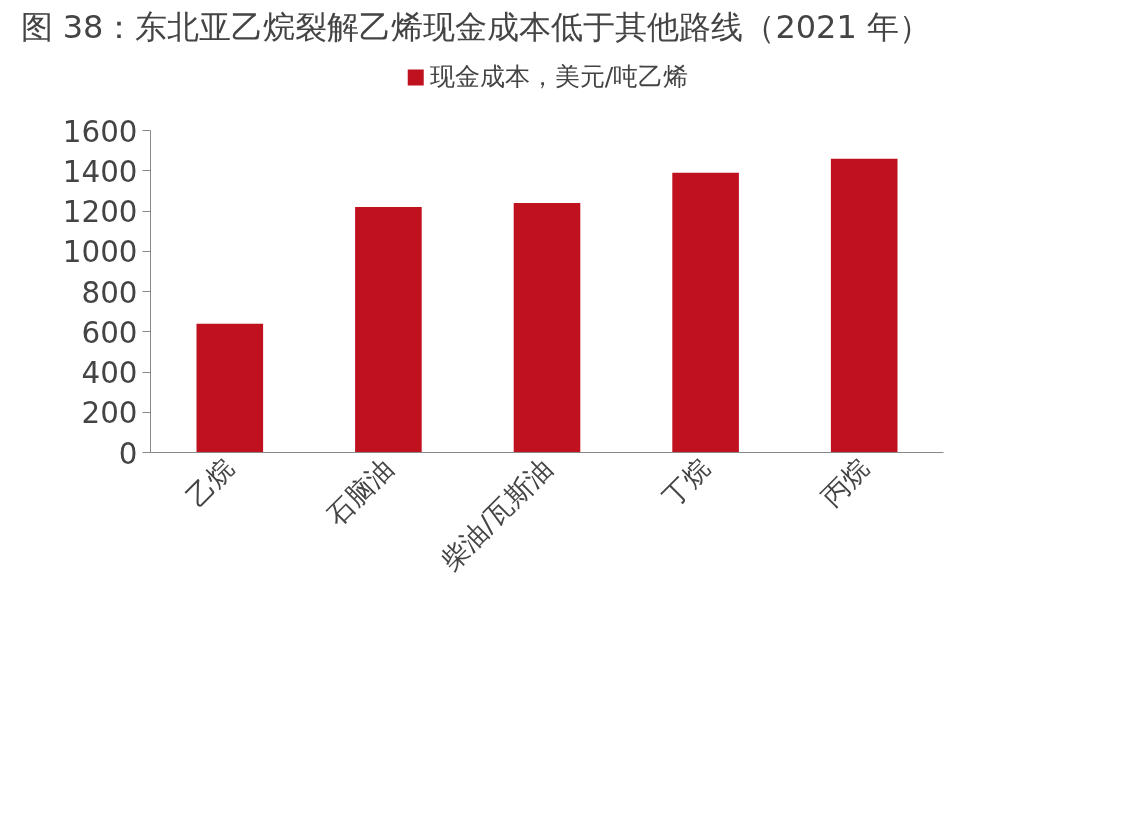 This screenshot has height=817, width=1144. Describe the element at coordinates (360, 492) in the screenshot. I see `x-tick-label: 石脑油` at that location.